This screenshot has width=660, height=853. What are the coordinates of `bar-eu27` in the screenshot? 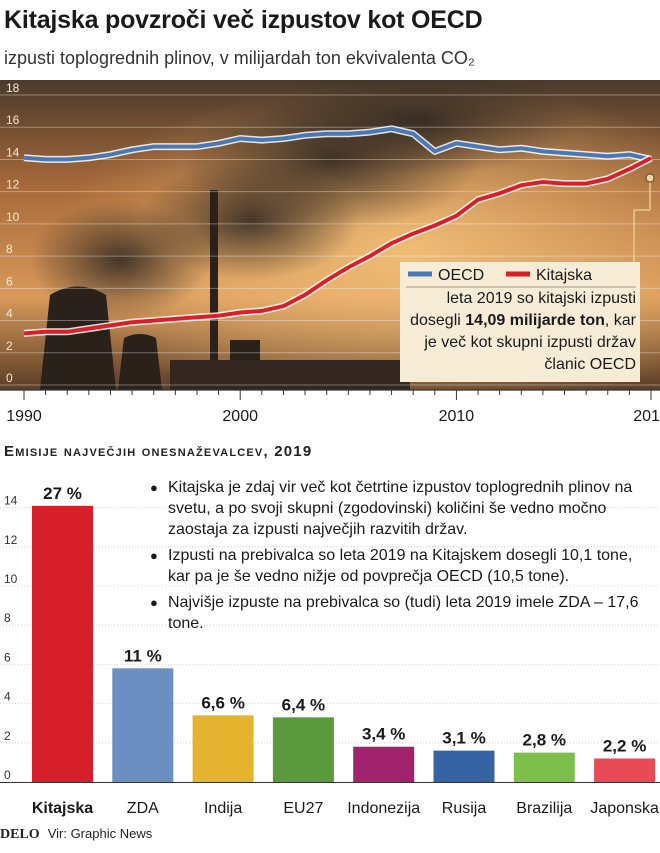 It's located at (303, 749).